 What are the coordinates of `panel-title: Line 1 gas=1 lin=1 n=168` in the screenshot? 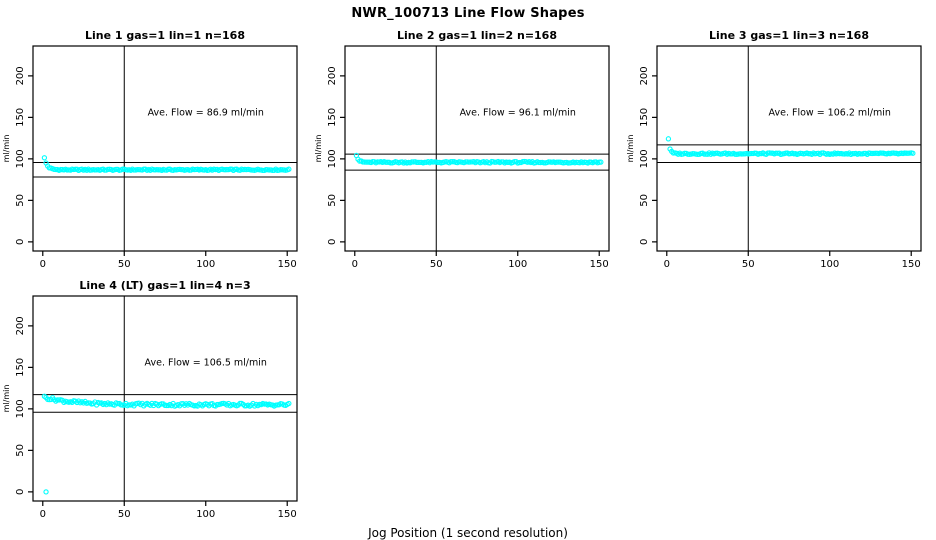 It's located at (165, 35).